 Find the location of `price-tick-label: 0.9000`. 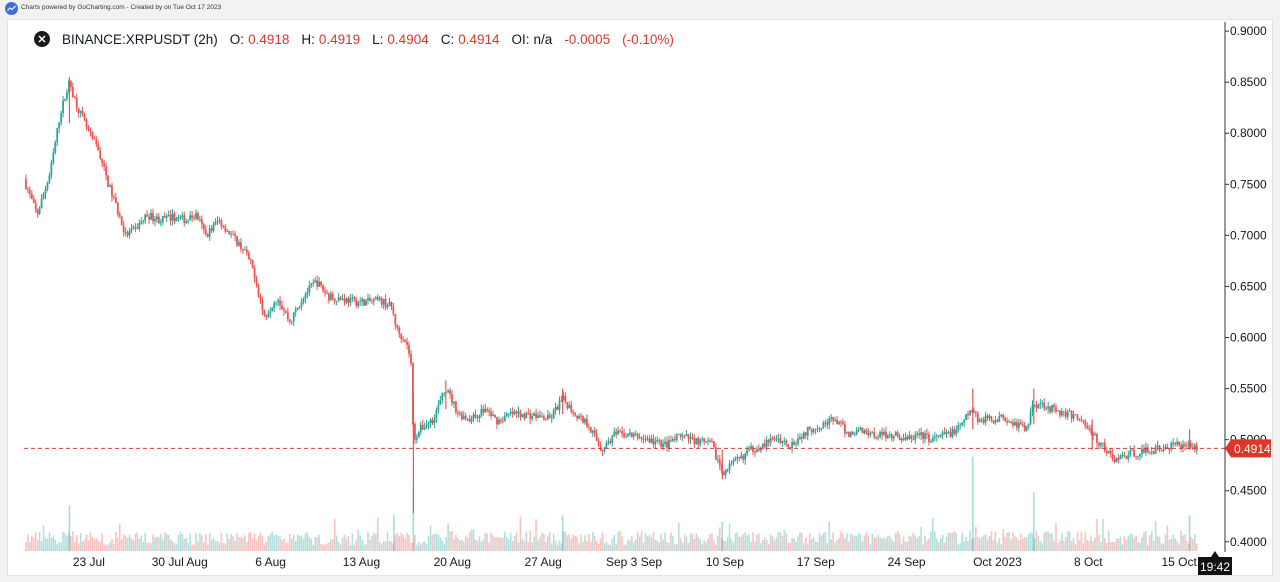

price-tick-label: 0.9000 is located at coordinates (1248, 31).